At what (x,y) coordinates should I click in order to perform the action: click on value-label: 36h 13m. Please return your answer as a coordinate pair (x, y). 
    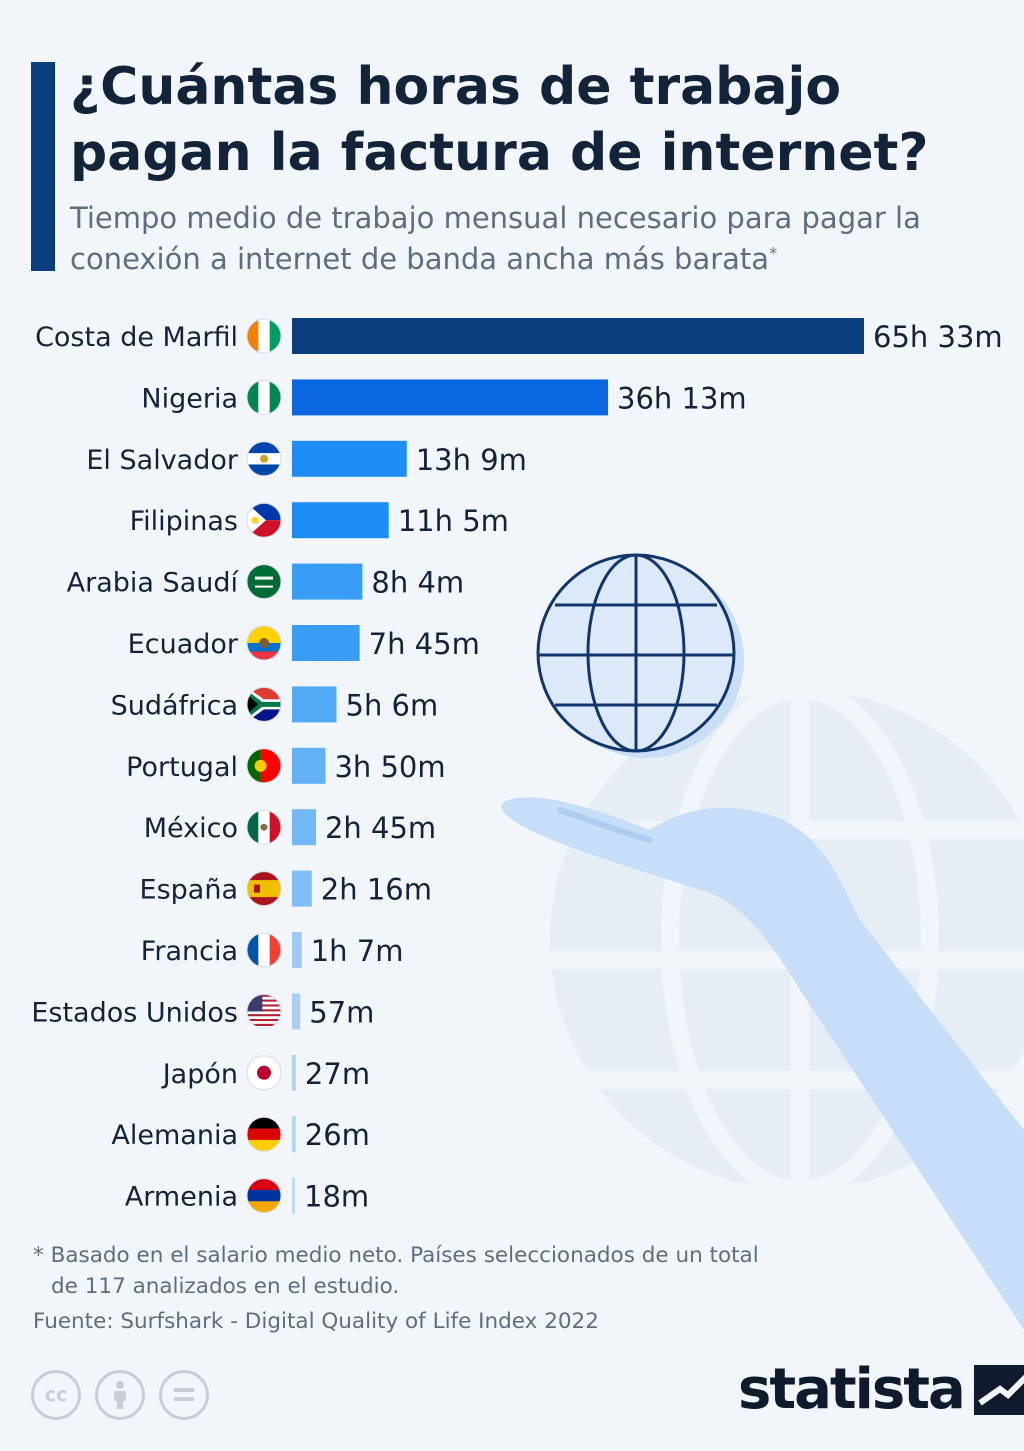
    Looking at the image, I should click on (682, 398).